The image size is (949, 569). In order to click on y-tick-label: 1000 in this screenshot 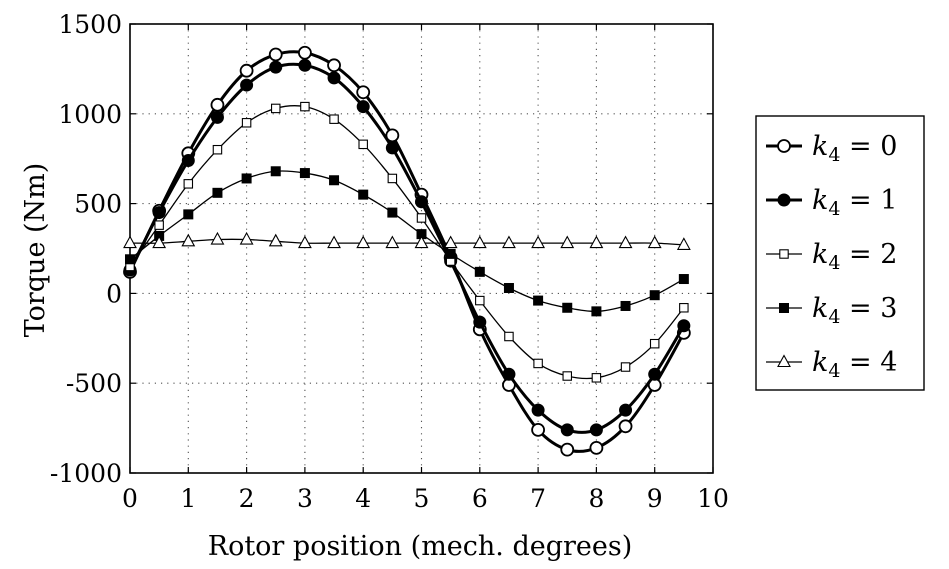, I will do `click(90, 114)`.